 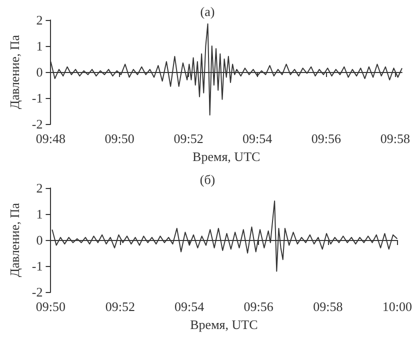 What do you see at coordinates (397, 306) in the screenshot?
I see `x-tick-label: 10:00` at bounding box center [397, 306].